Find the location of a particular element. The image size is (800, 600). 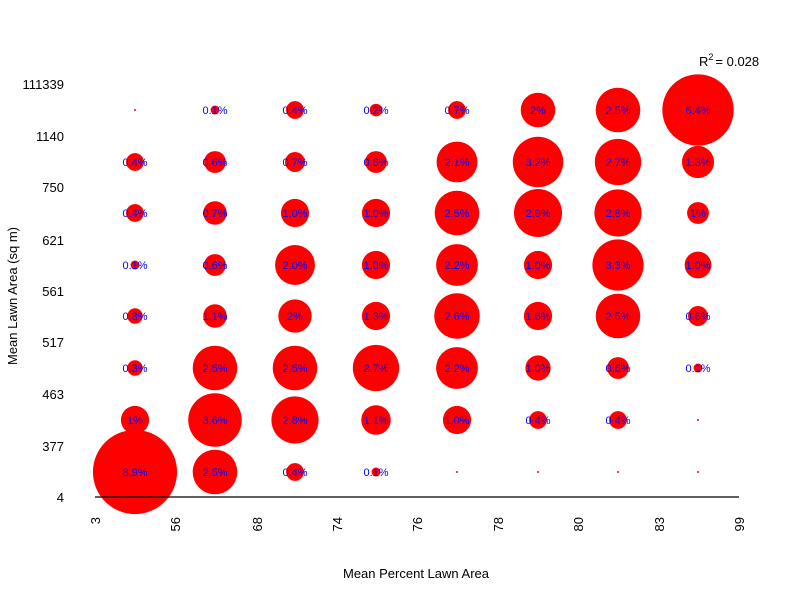

y-tick-label: 561 is located at coordinates (53, 291).